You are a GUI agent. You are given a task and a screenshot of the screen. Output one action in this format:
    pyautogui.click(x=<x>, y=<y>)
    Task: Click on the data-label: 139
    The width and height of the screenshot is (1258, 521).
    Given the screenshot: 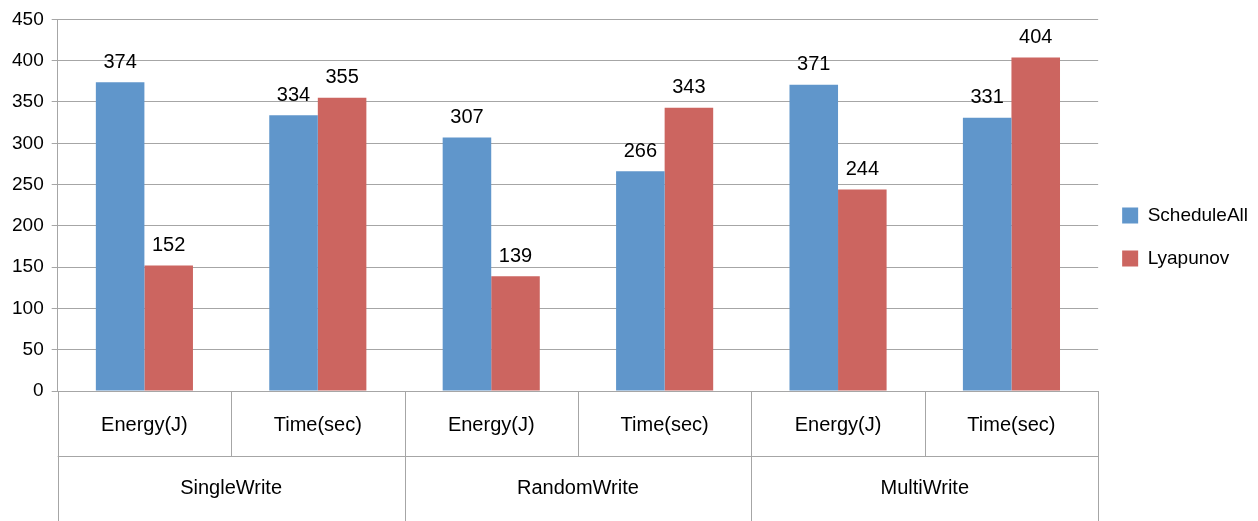 What is the action you would take?
    pyautogui.click(x=515, y=254)
    